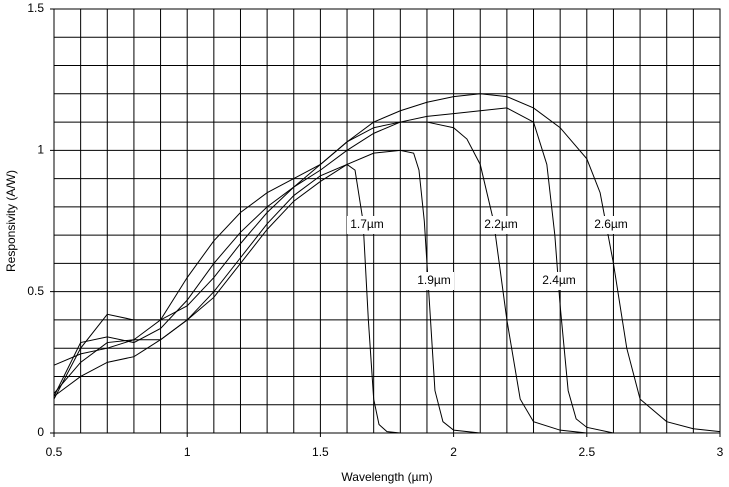 The width and height of the screenshot is (729, 487). I want to click on curve-label: 2.2µm, so click(501, 224).